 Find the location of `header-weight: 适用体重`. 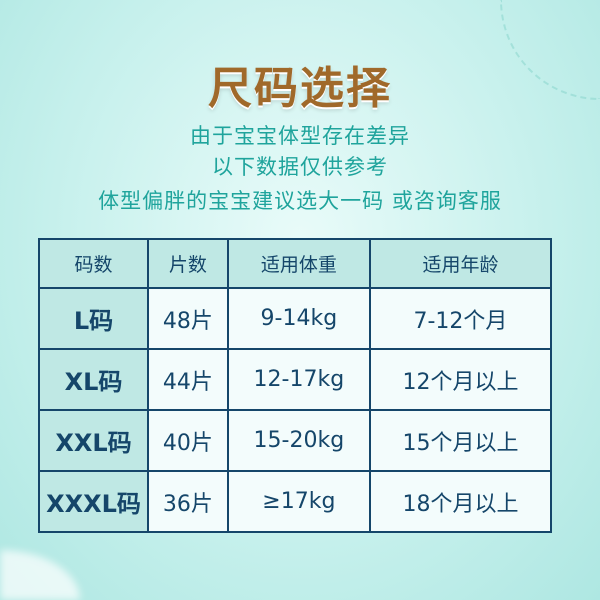

header-weight: 适用体重 is located at coordinates (298, 263).